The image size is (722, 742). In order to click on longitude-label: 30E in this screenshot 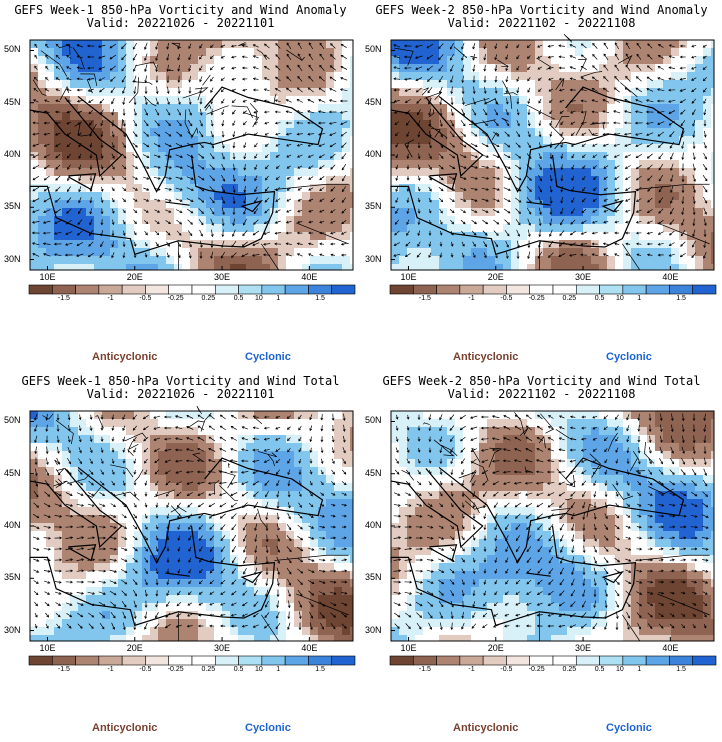, I will do `click(583, 648)`.